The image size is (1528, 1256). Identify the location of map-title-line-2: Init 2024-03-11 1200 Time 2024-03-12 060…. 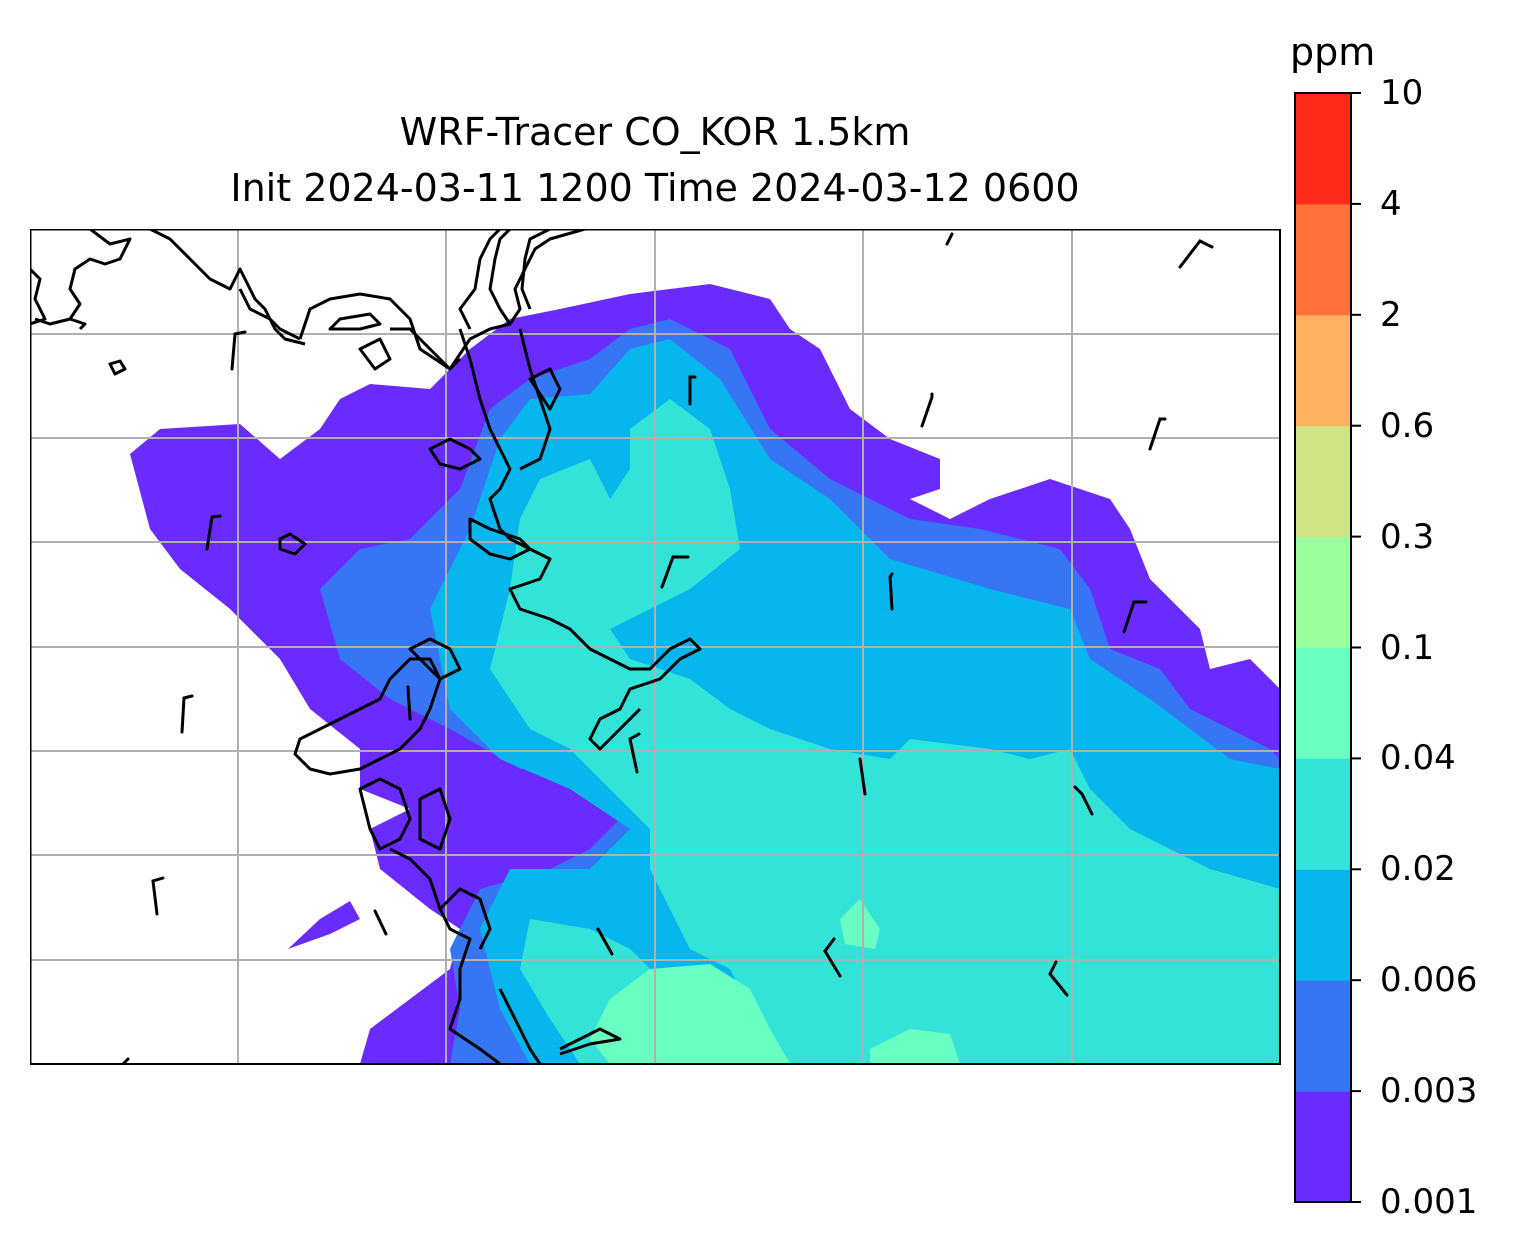
(655, 188).